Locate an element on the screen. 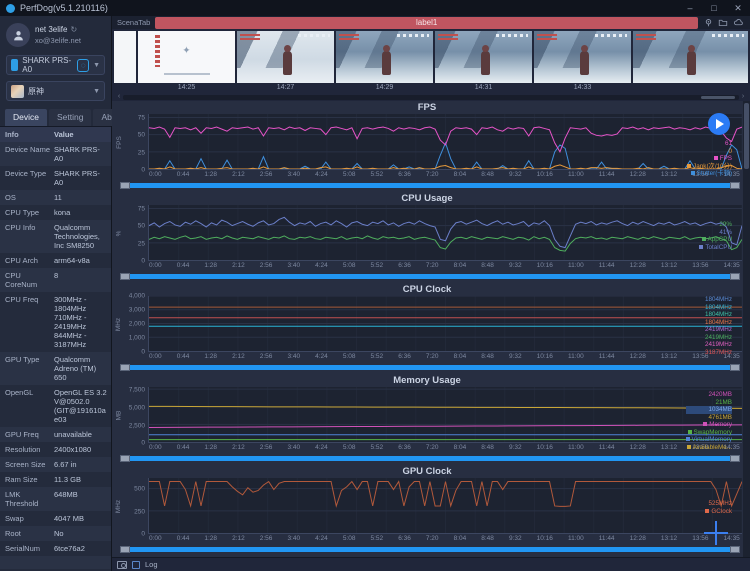 This screenshot has width=750, height=571. thumbnail-scrollbar: ‹ › is located at coordinates (431, 97).